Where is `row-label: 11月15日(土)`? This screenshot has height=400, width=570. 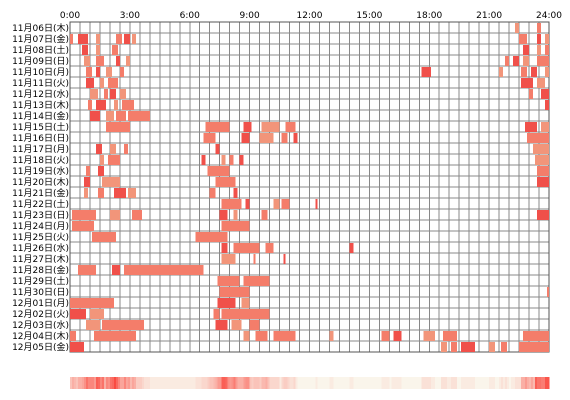 row-label: 11月15日(土) is located at coordinates (40, 127).